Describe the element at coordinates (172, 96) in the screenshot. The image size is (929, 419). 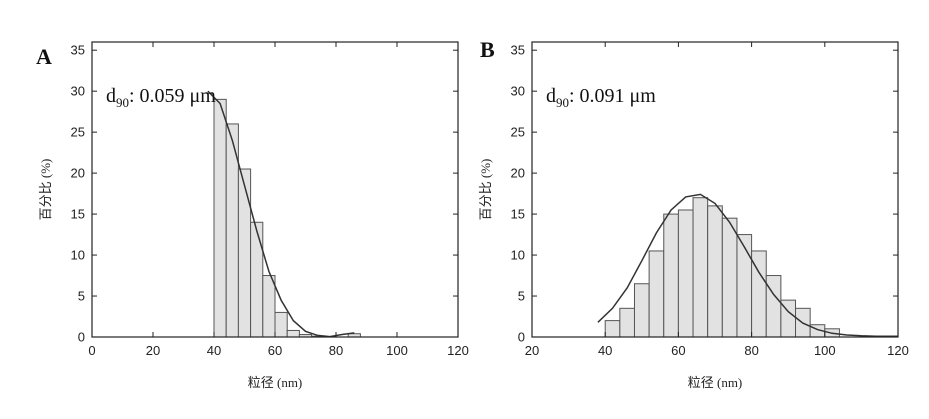
I see `d90-value: : 0.059 μm` at that location.